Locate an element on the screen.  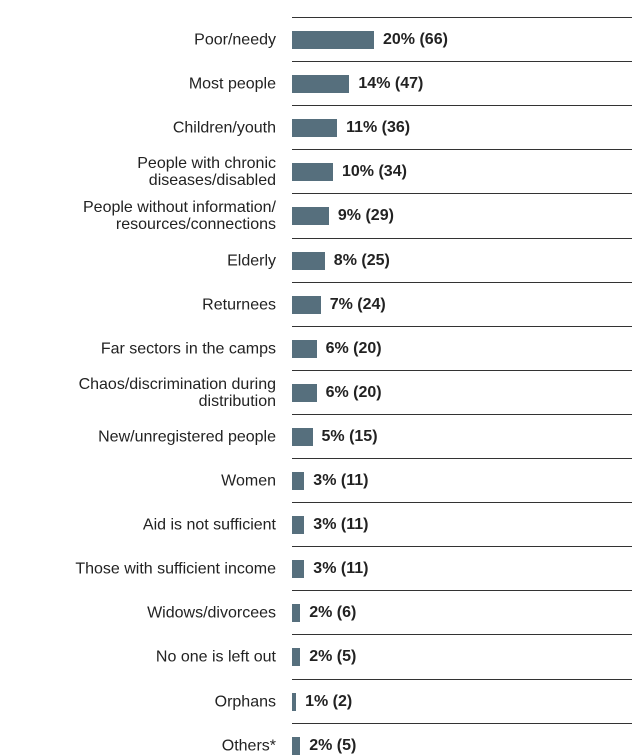
category-label: Women is located at coordinates (248, 481).